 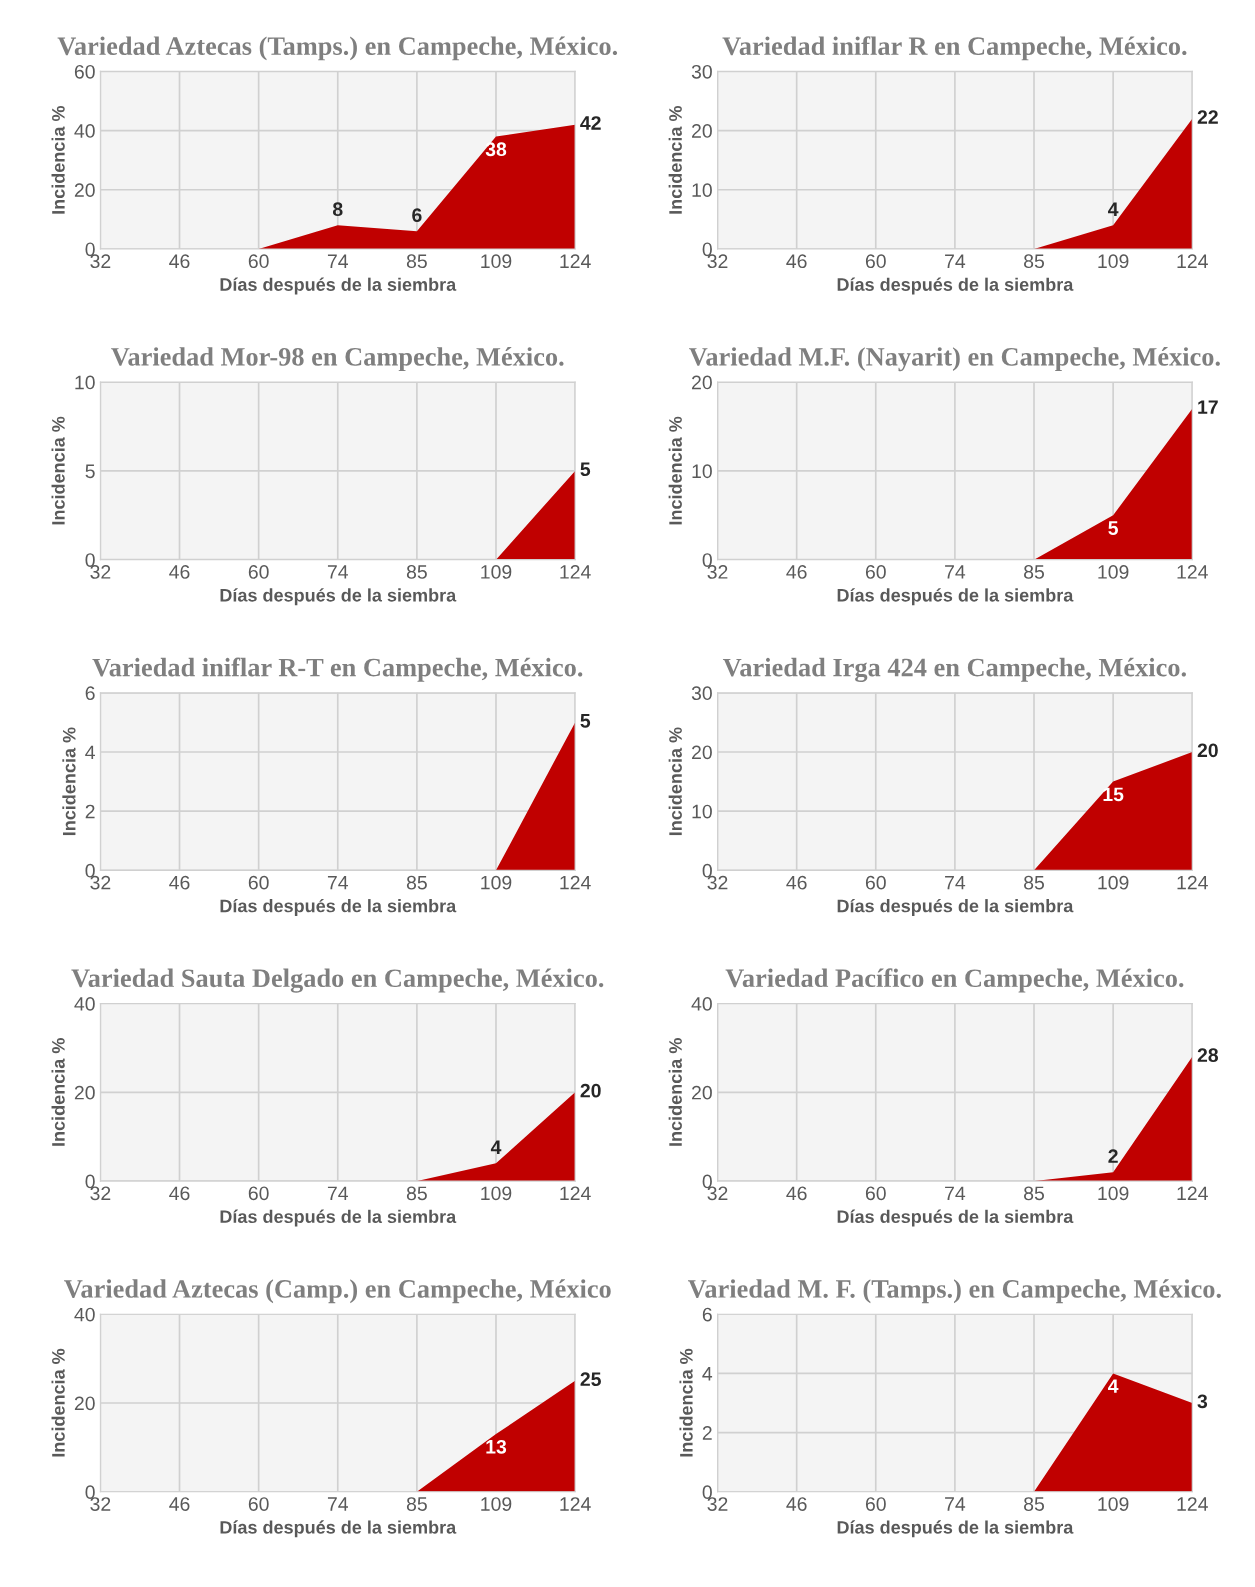 I want to click on y-tick-label: 60, so click(x=84, y=71).